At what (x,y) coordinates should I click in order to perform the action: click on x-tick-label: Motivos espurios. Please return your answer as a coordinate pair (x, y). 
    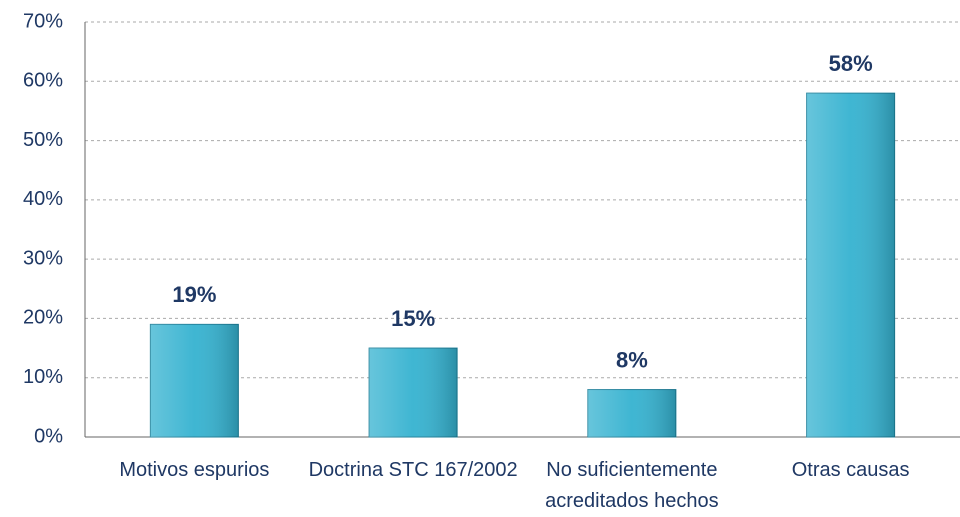
    Looking at the image, I should click on (194, 470).